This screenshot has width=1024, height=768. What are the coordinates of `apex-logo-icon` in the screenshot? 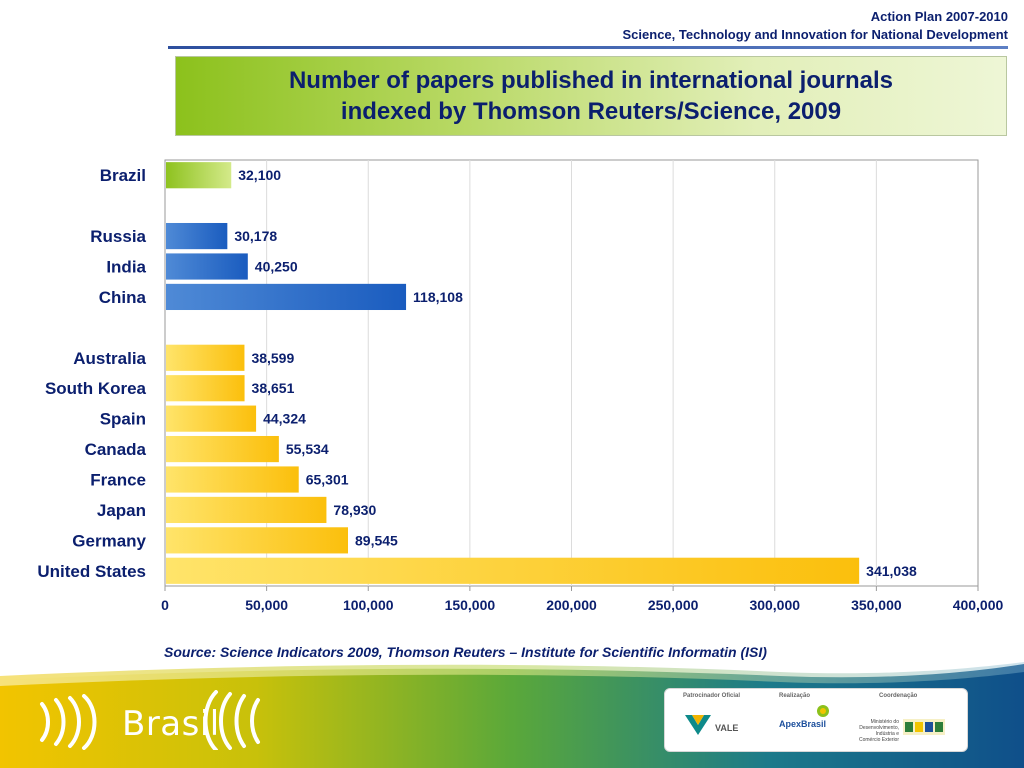 It's located at (823, 711).